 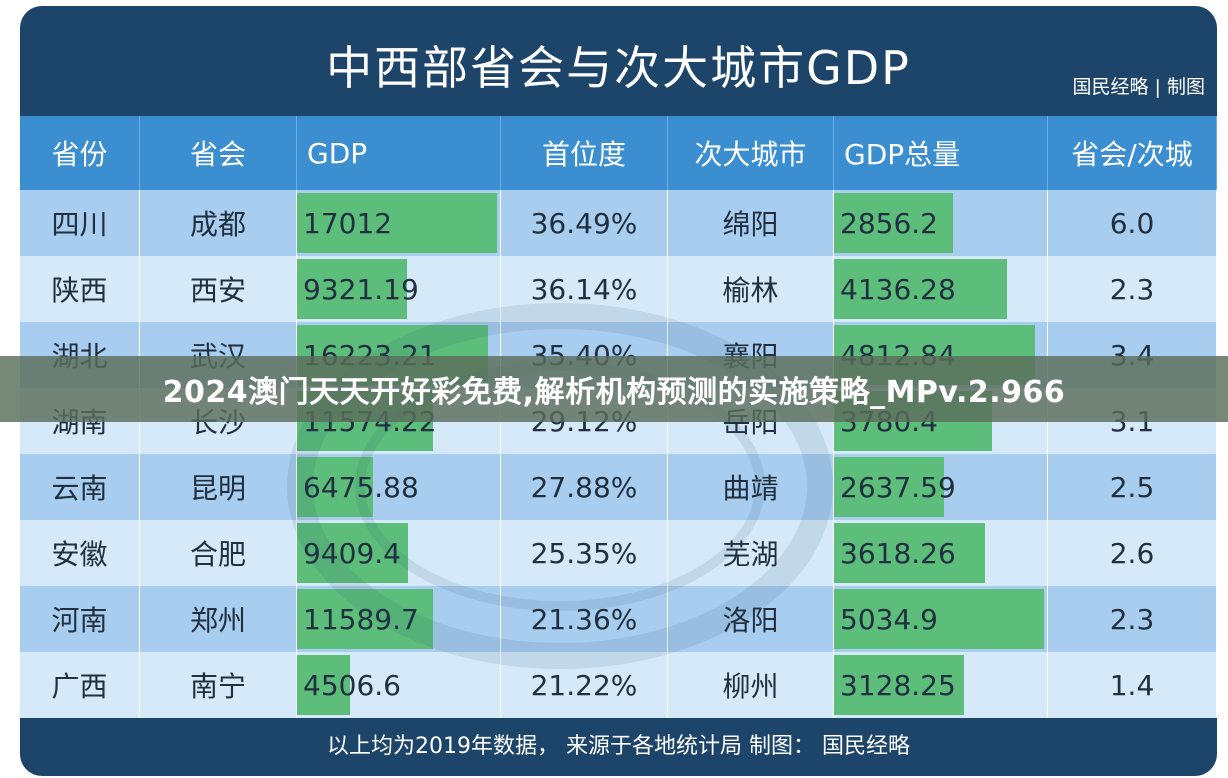 What do you see at coordinates (614, 392) in the screenshot?
I see `overlay-text: 2024澳门天天开好彩免费,解析机构预测的实施策略_MPv.2.966` at bounding box center [614, 392].